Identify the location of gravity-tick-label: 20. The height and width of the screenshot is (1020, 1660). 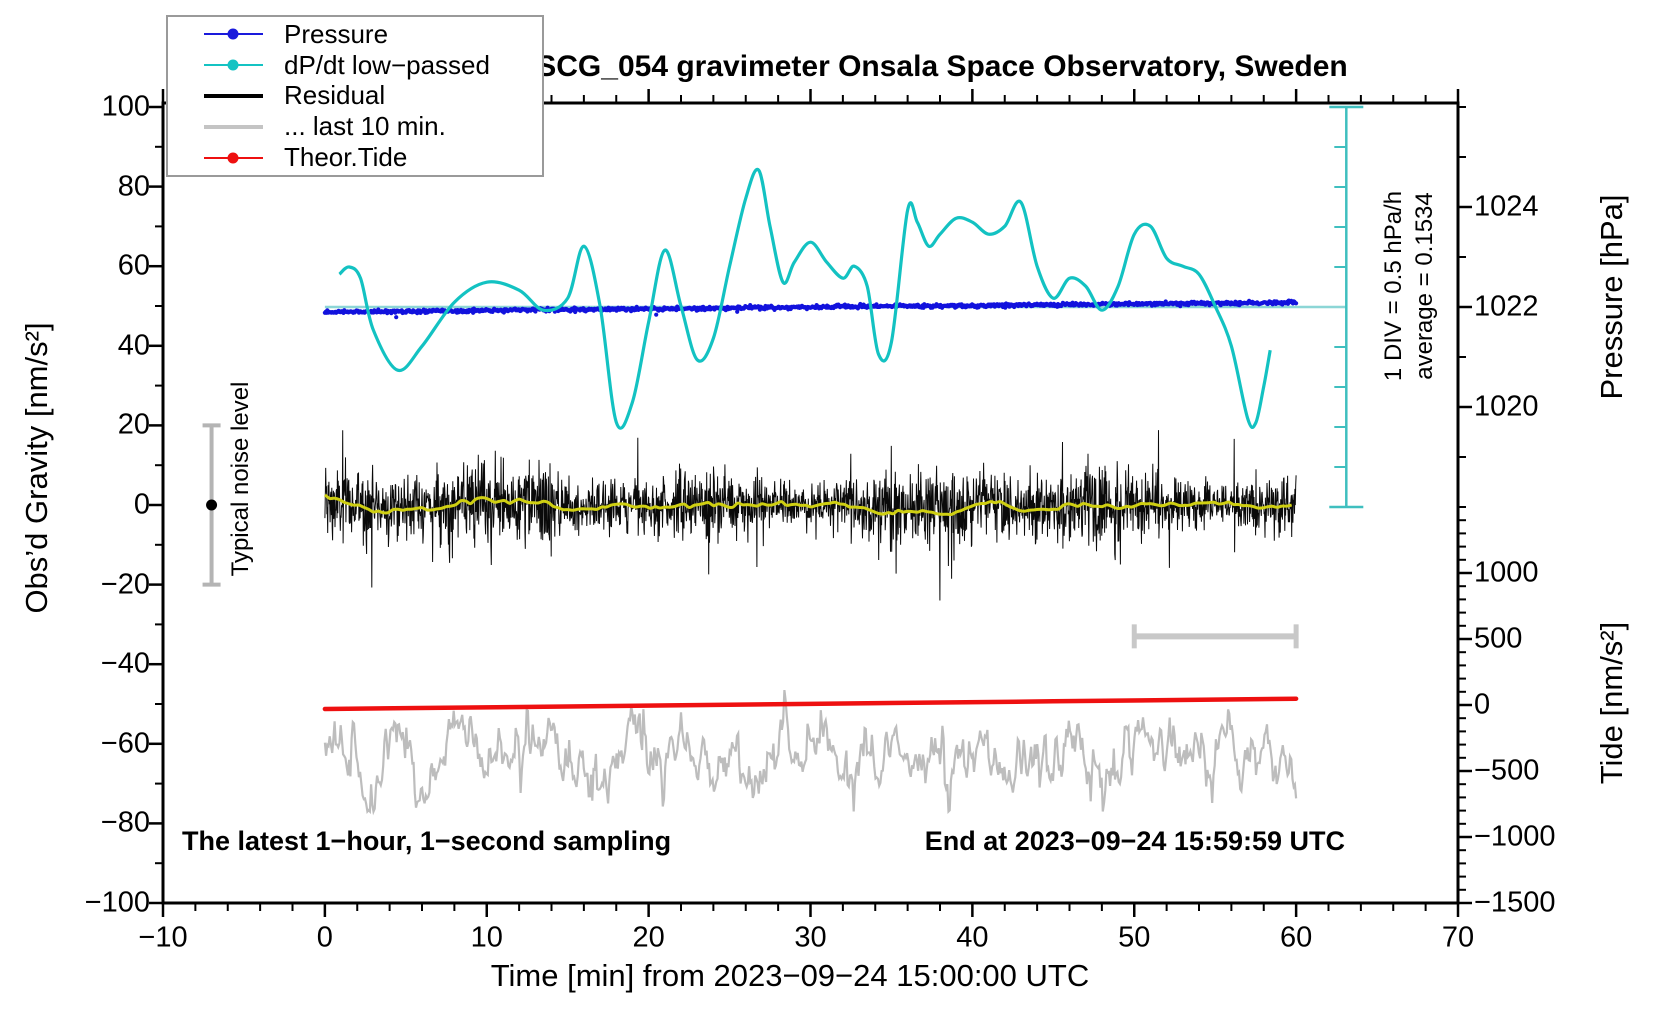
(133, 424).